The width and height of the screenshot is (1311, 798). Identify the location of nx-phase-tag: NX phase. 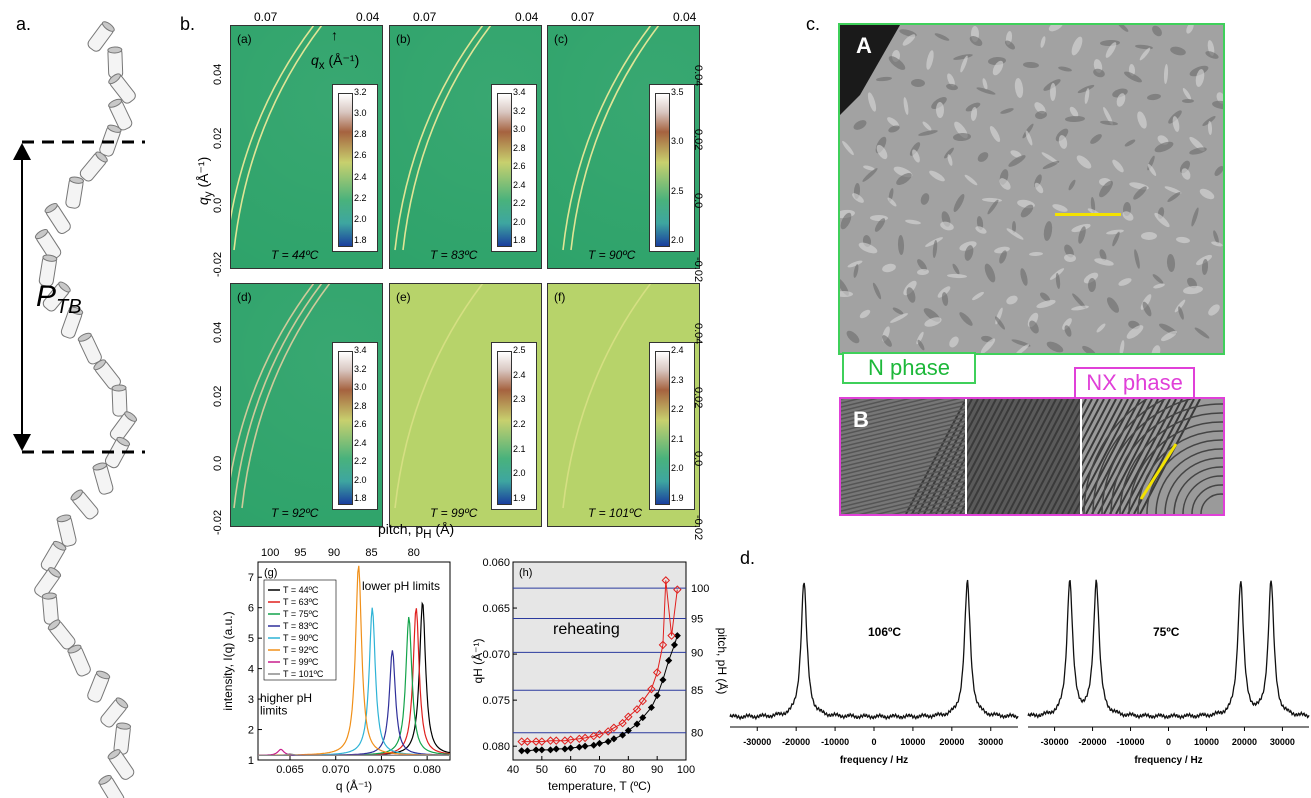
(1134, 383).